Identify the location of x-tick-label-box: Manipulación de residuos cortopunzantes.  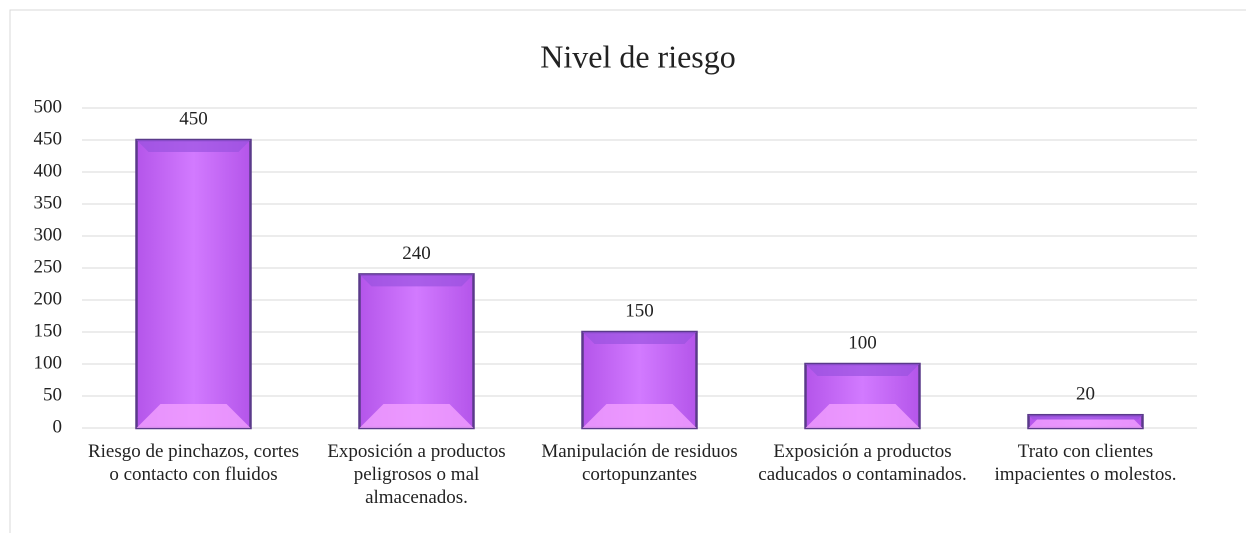
(639, 463).